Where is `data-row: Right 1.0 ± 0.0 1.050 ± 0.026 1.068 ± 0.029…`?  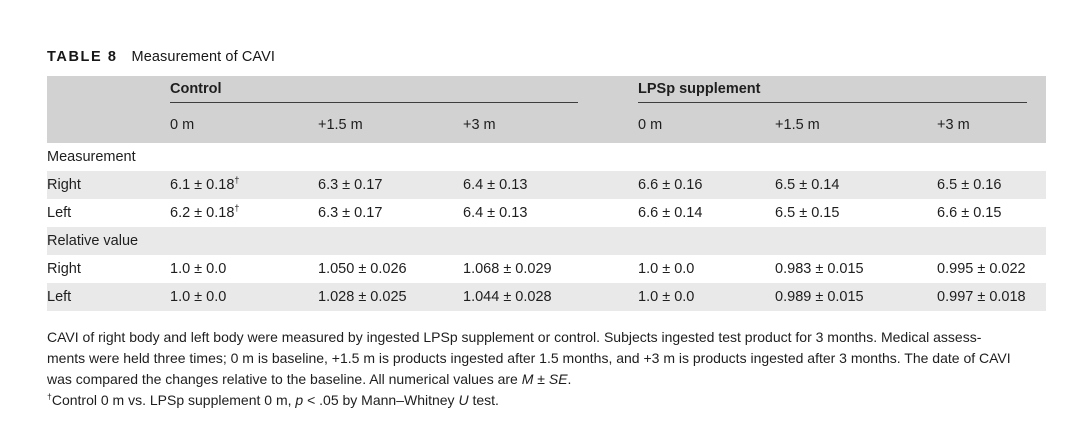 data-row: Right 1.0 ± 0.0 1.050 ± 0.026 1.068 ± 0.029… is located at coordinates (546, 269).